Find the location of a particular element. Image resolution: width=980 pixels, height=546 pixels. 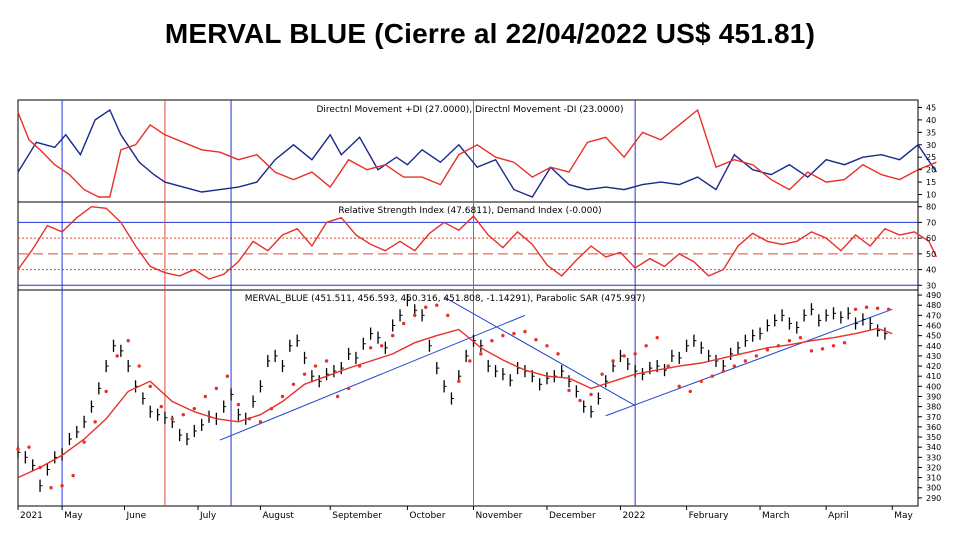

y-tick-label: 320 is located at coordinates (933, 467).